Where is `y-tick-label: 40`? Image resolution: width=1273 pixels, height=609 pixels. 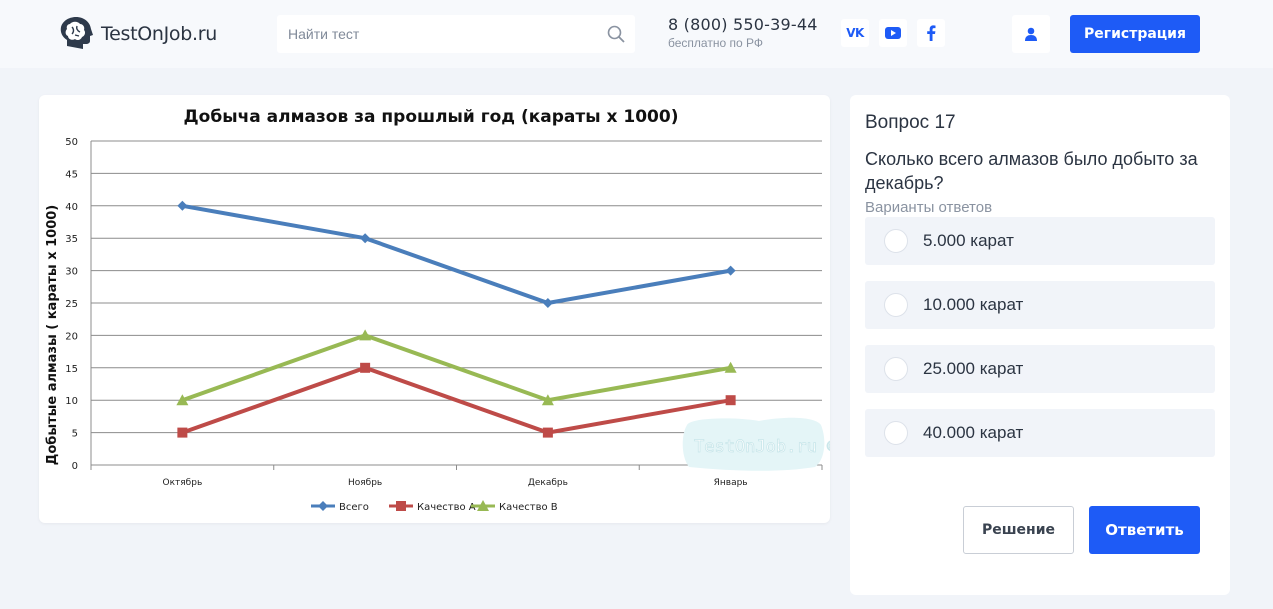 y-tick-label: 40 is located at coordinates (71, 207).